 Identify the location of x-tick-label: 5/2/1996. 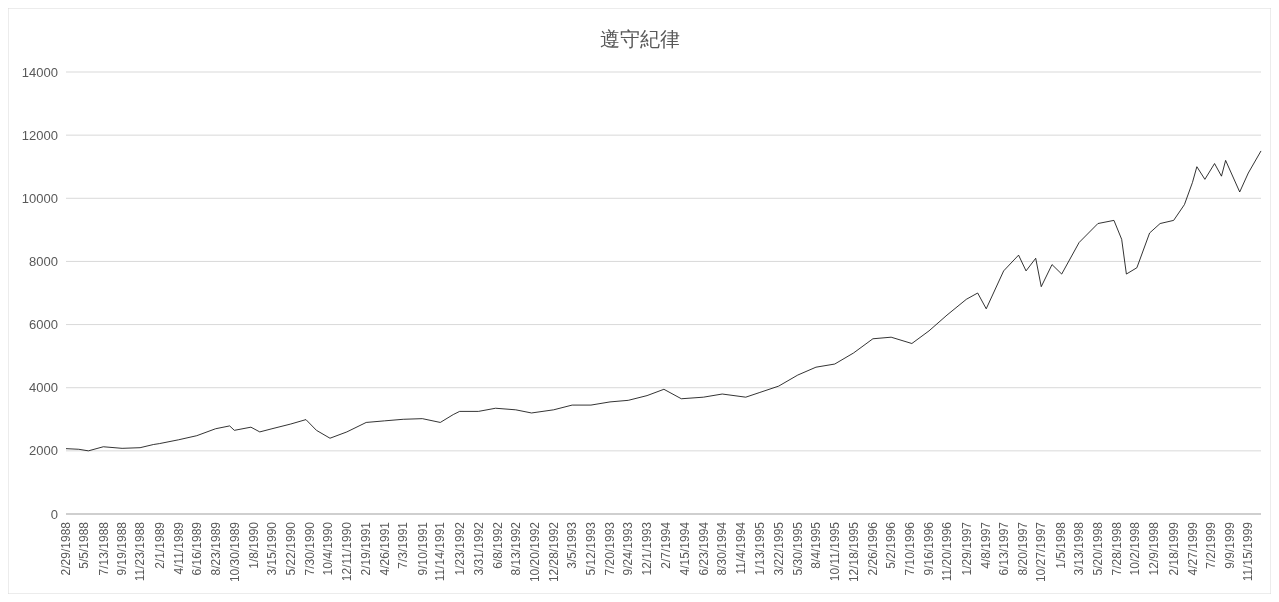
(891, 545).